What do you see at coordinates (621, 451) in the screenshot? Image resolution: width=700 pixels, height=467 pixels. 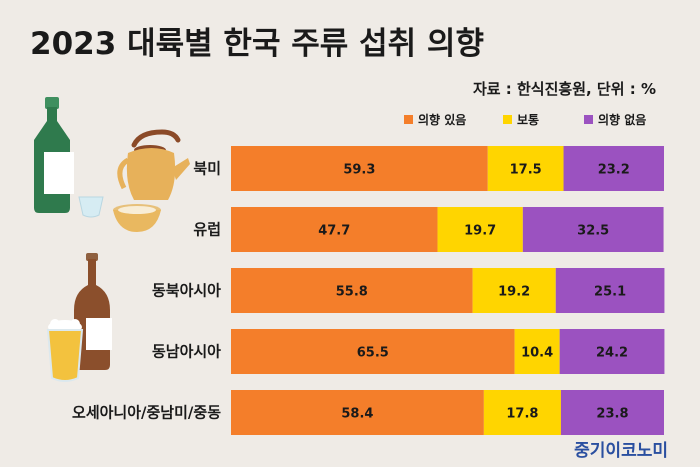 I see `brand-logo: 중기이코노미` at bounding box center [621, 451].